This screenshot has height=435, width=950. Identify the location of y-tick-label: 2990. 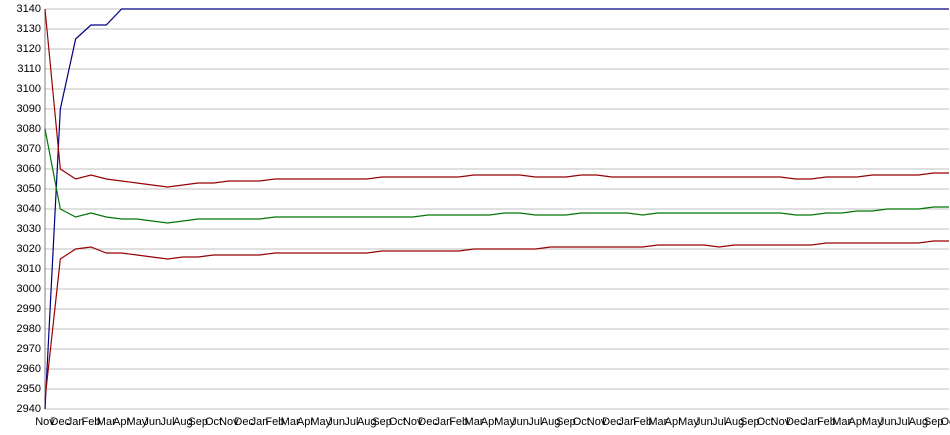
(29, 309).